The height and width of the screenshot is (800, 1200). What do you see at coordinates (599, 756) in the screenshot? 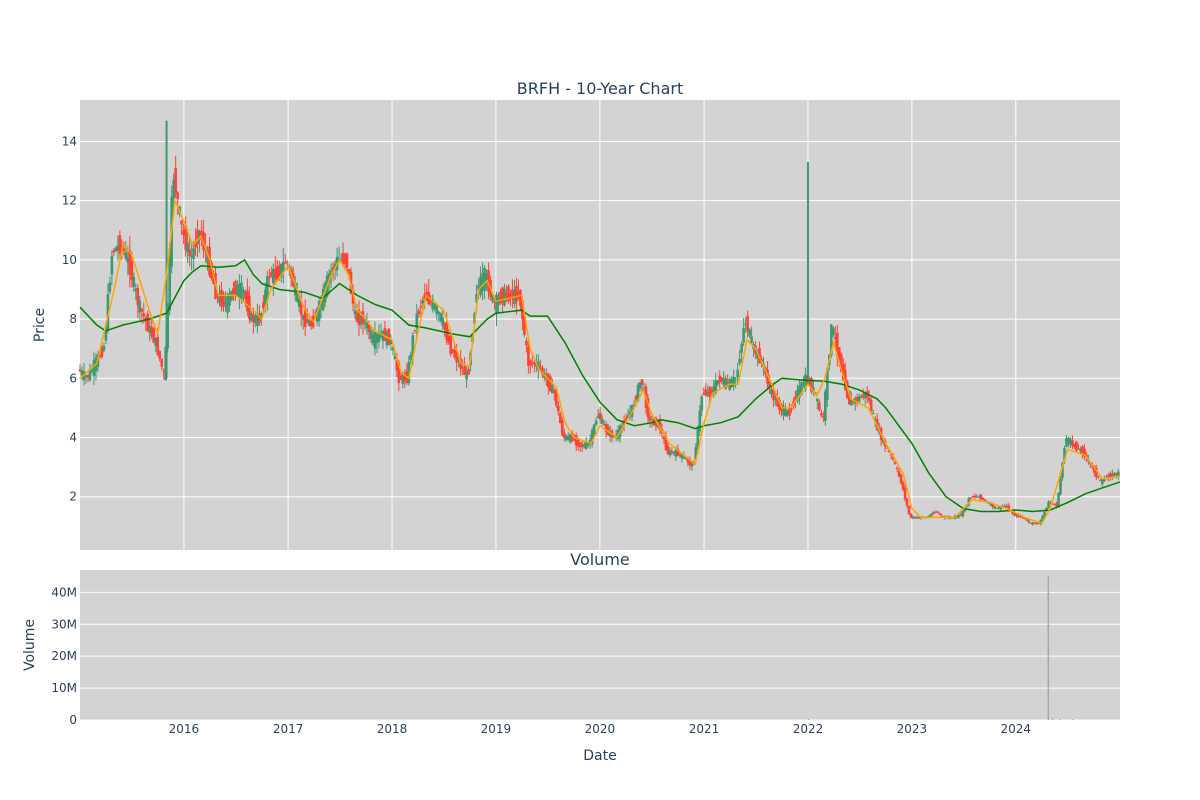
I see `x-axis-label: Date` at bounding box center [599, 756].